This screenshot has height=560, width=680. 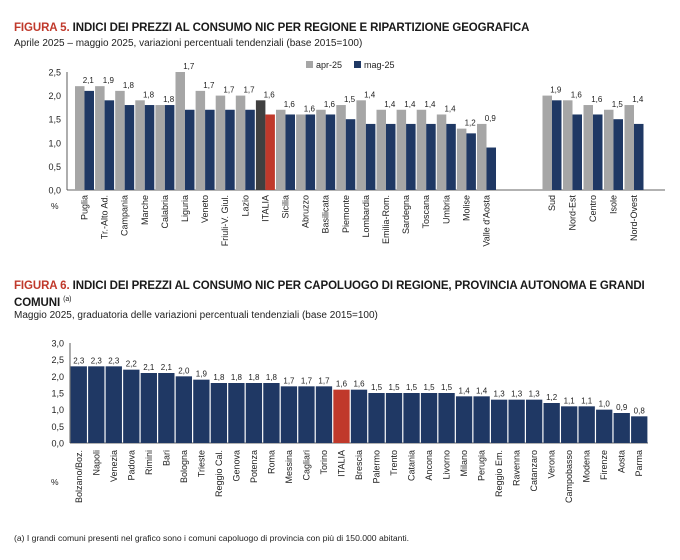 What do you see at coordinates (614, 204) in the screenshot?
I see `category-label: Isole` at bounding box center [614, 204].